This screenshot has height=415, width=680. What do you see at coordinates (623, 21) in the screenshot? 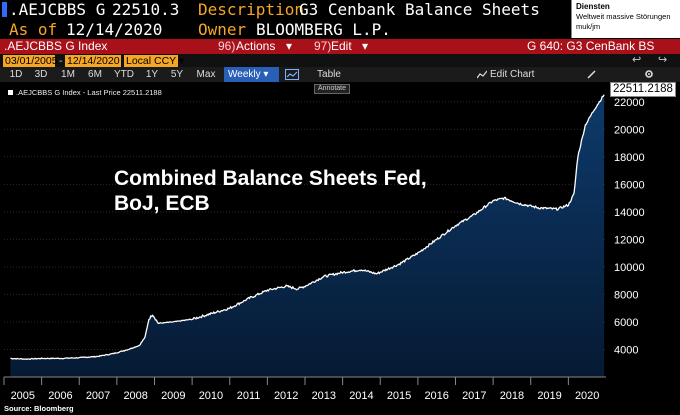
I see `notification-message: Weltweit massive Störungen muk/jm` at bounding box center [623, 21].